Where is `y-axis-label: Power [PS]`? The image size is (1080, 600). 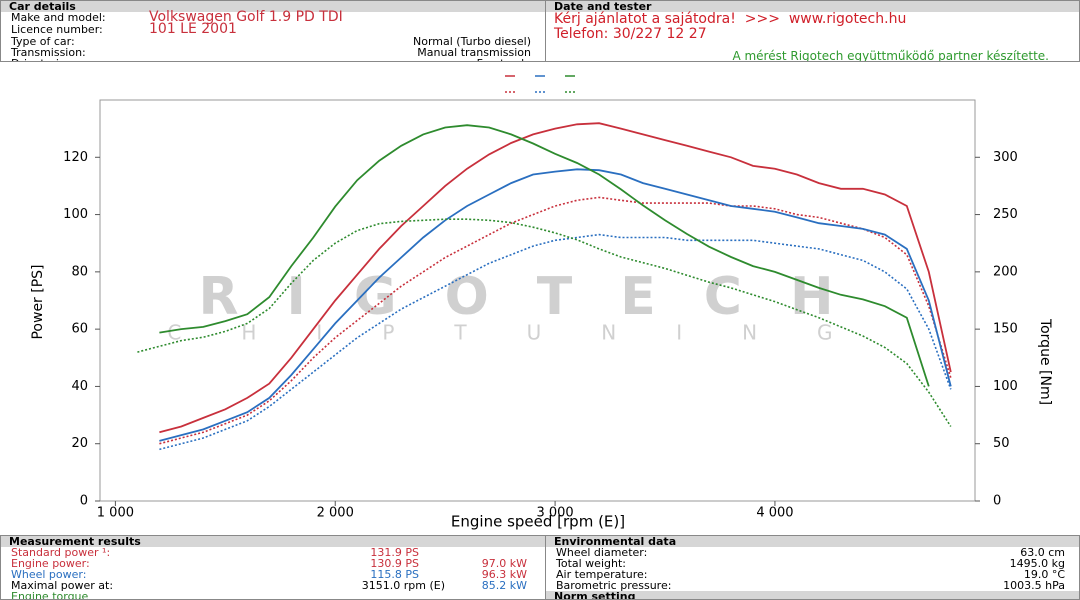 y-axis-label: Power [PS] is located at coordinates (38, 301).